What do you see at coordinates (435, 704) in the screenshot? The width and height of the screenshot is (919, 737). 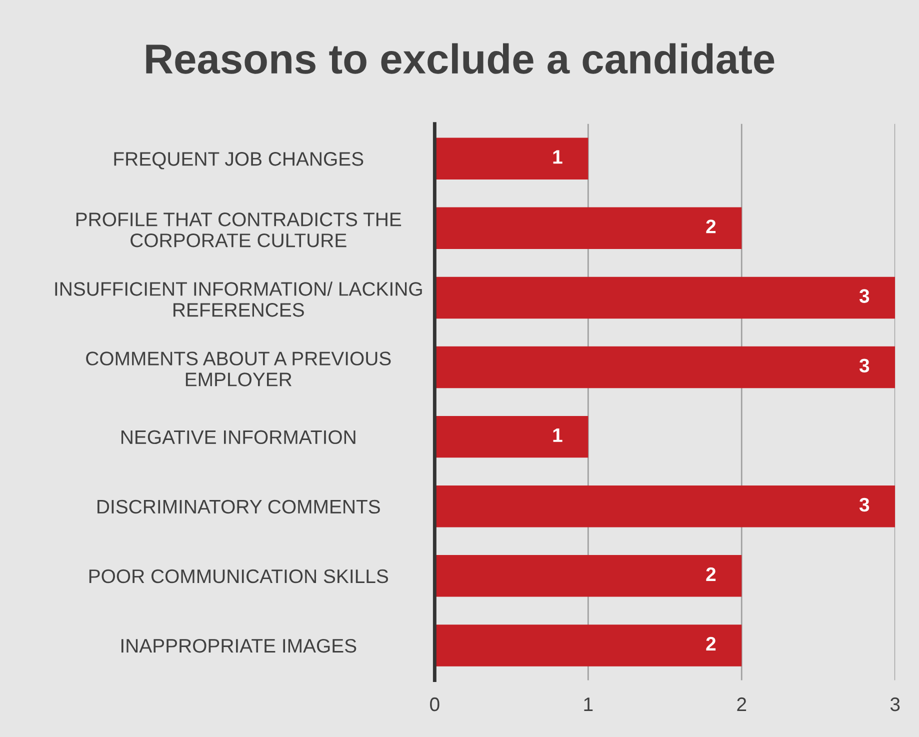 I see `x-tick-label: 0` at bounding box center [435, 704].